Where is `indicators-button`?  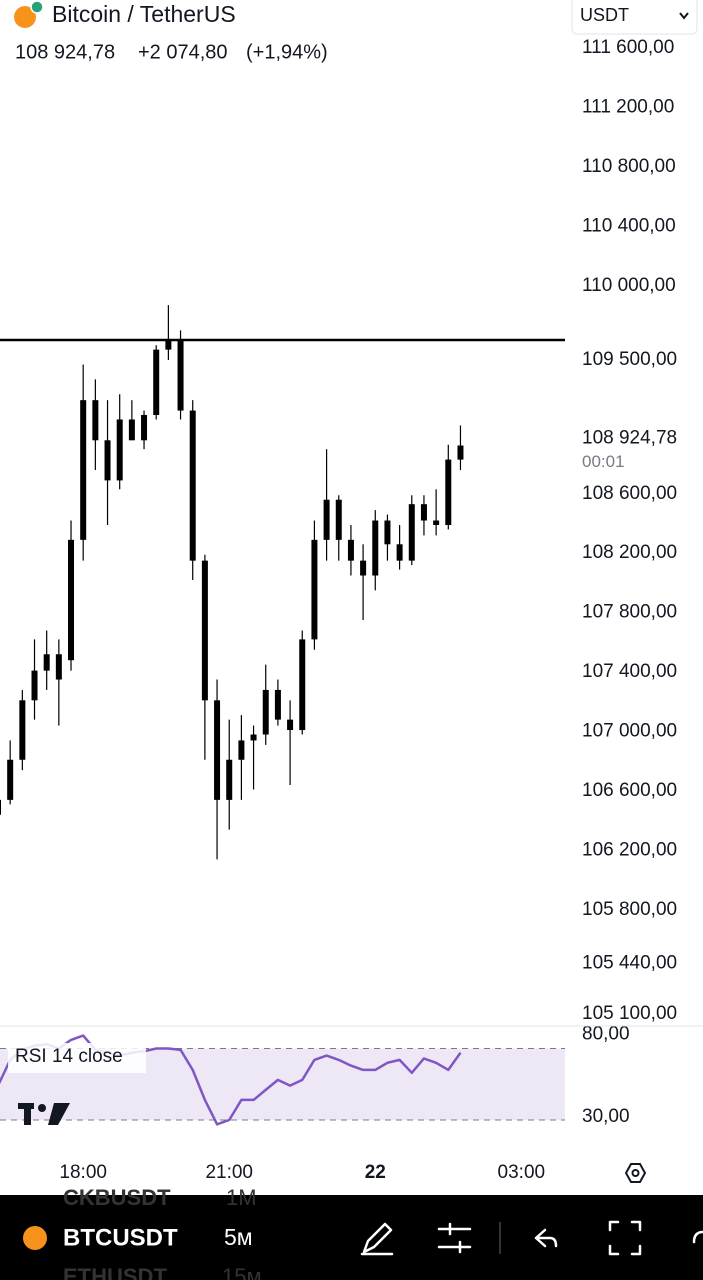
indicators-button is located at coordinates (454, 1238).